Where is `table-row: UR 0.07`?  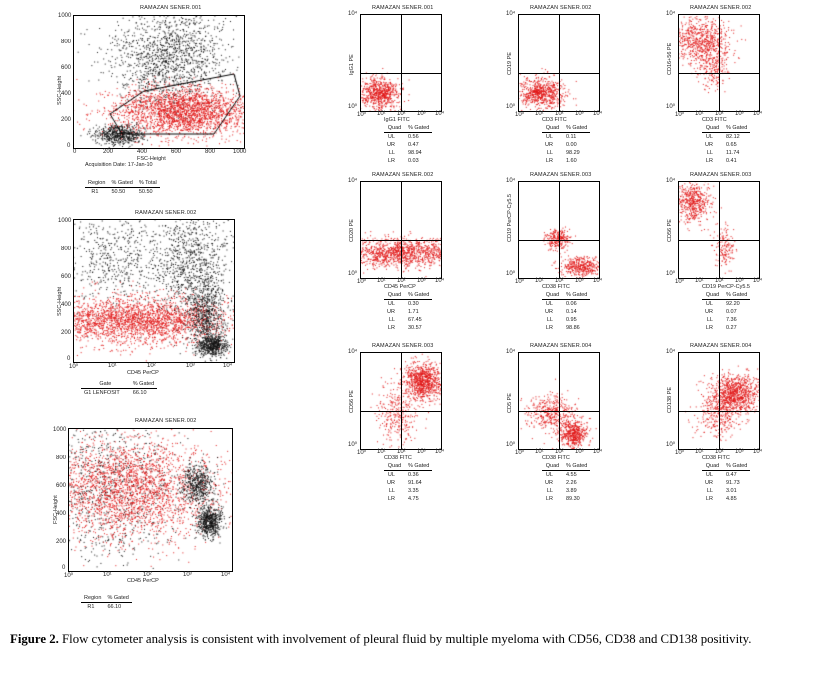 table-row: UR 0.07 is located at coordinates (726, 312).